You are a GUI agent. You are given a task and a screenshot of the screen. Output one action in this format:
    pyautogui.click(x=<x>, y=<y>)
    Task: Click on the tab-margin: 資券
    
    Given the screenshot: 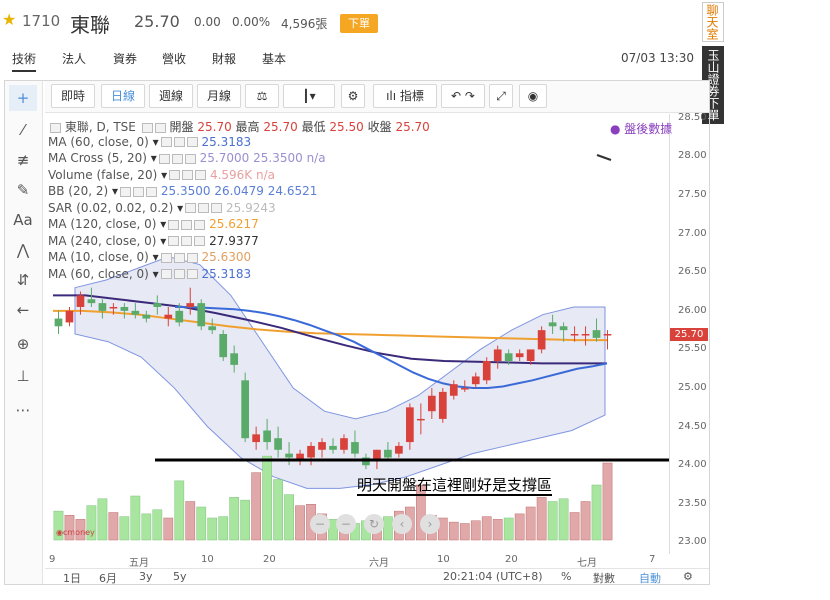 What is the action you would take?
    pyautogui.click(x=125, y=59)
    